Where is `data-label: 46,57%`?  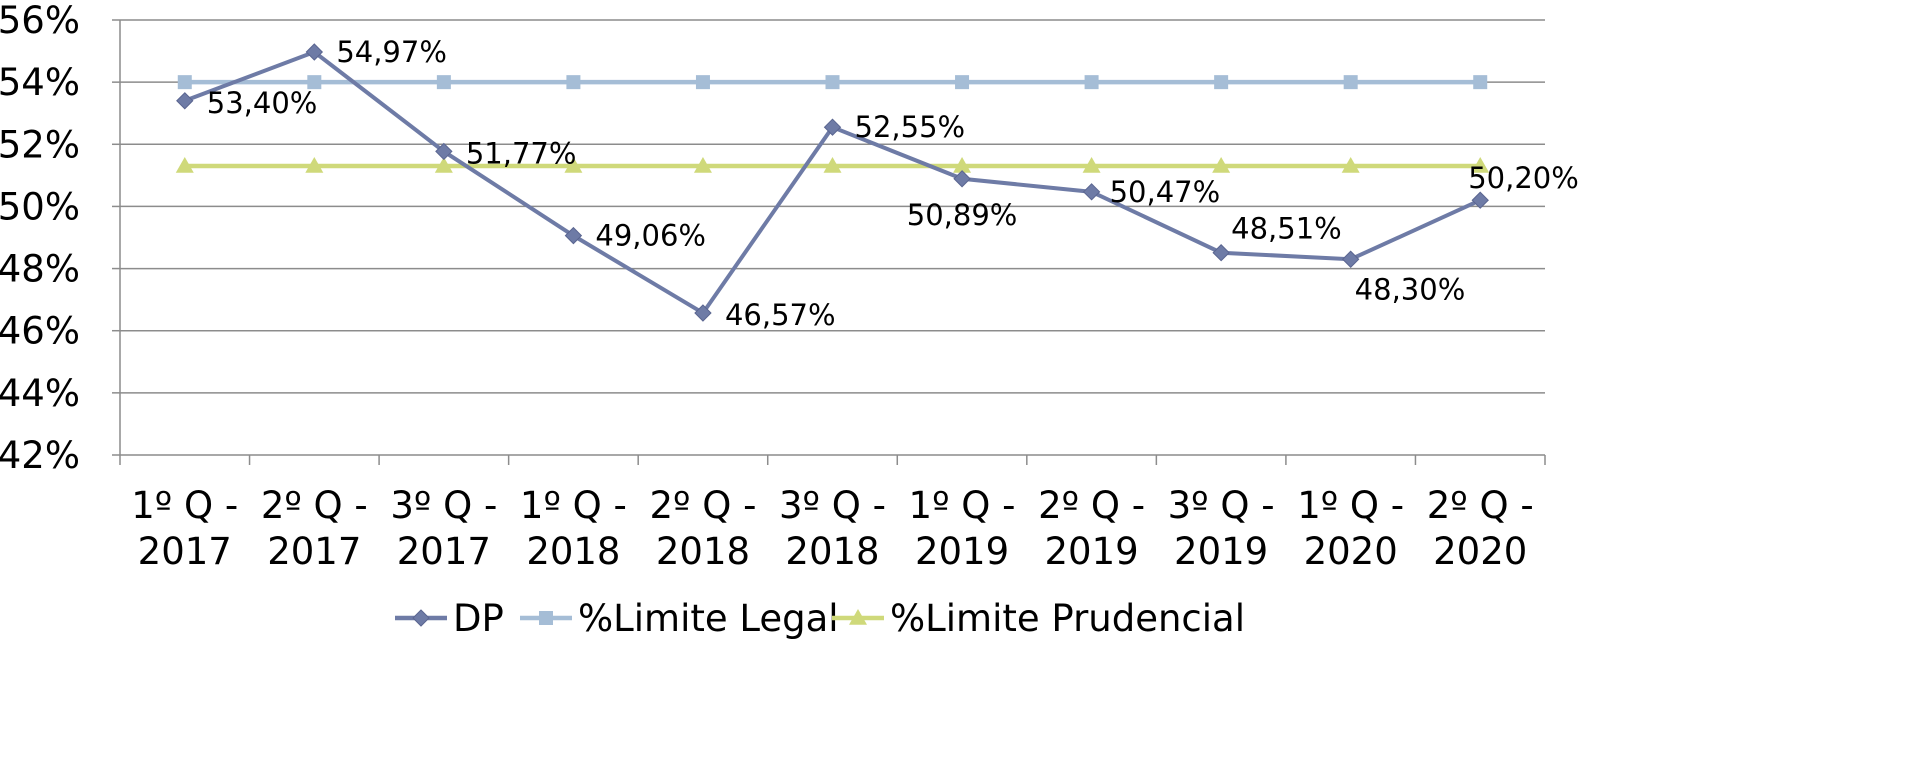
data-label: 46,57% is located at coordinates (780, 315).